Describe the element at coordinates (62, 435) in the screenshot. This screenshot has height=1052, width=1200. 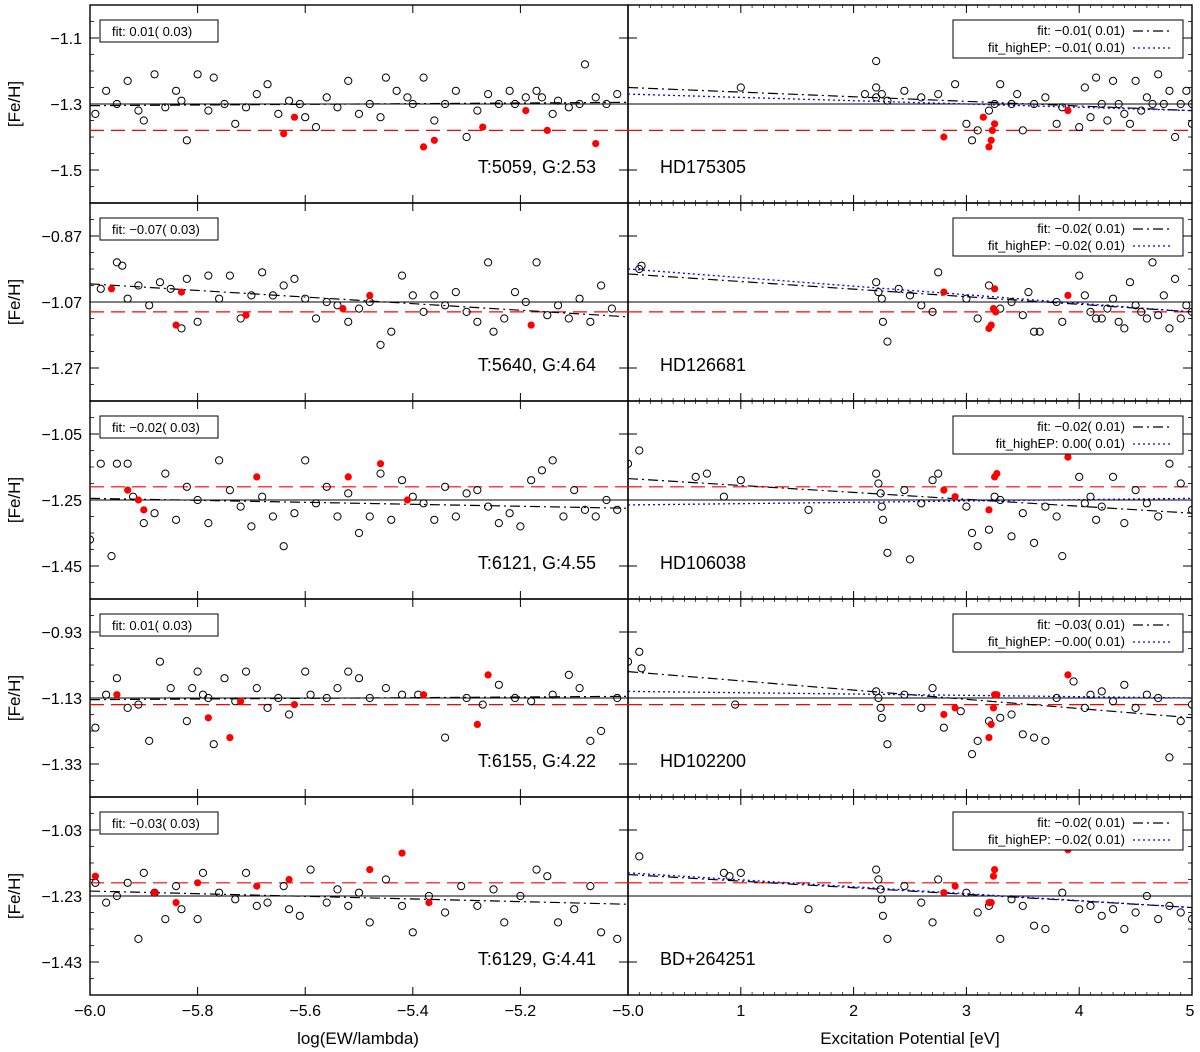
I see `y-tick-label: −1.05` at that location.